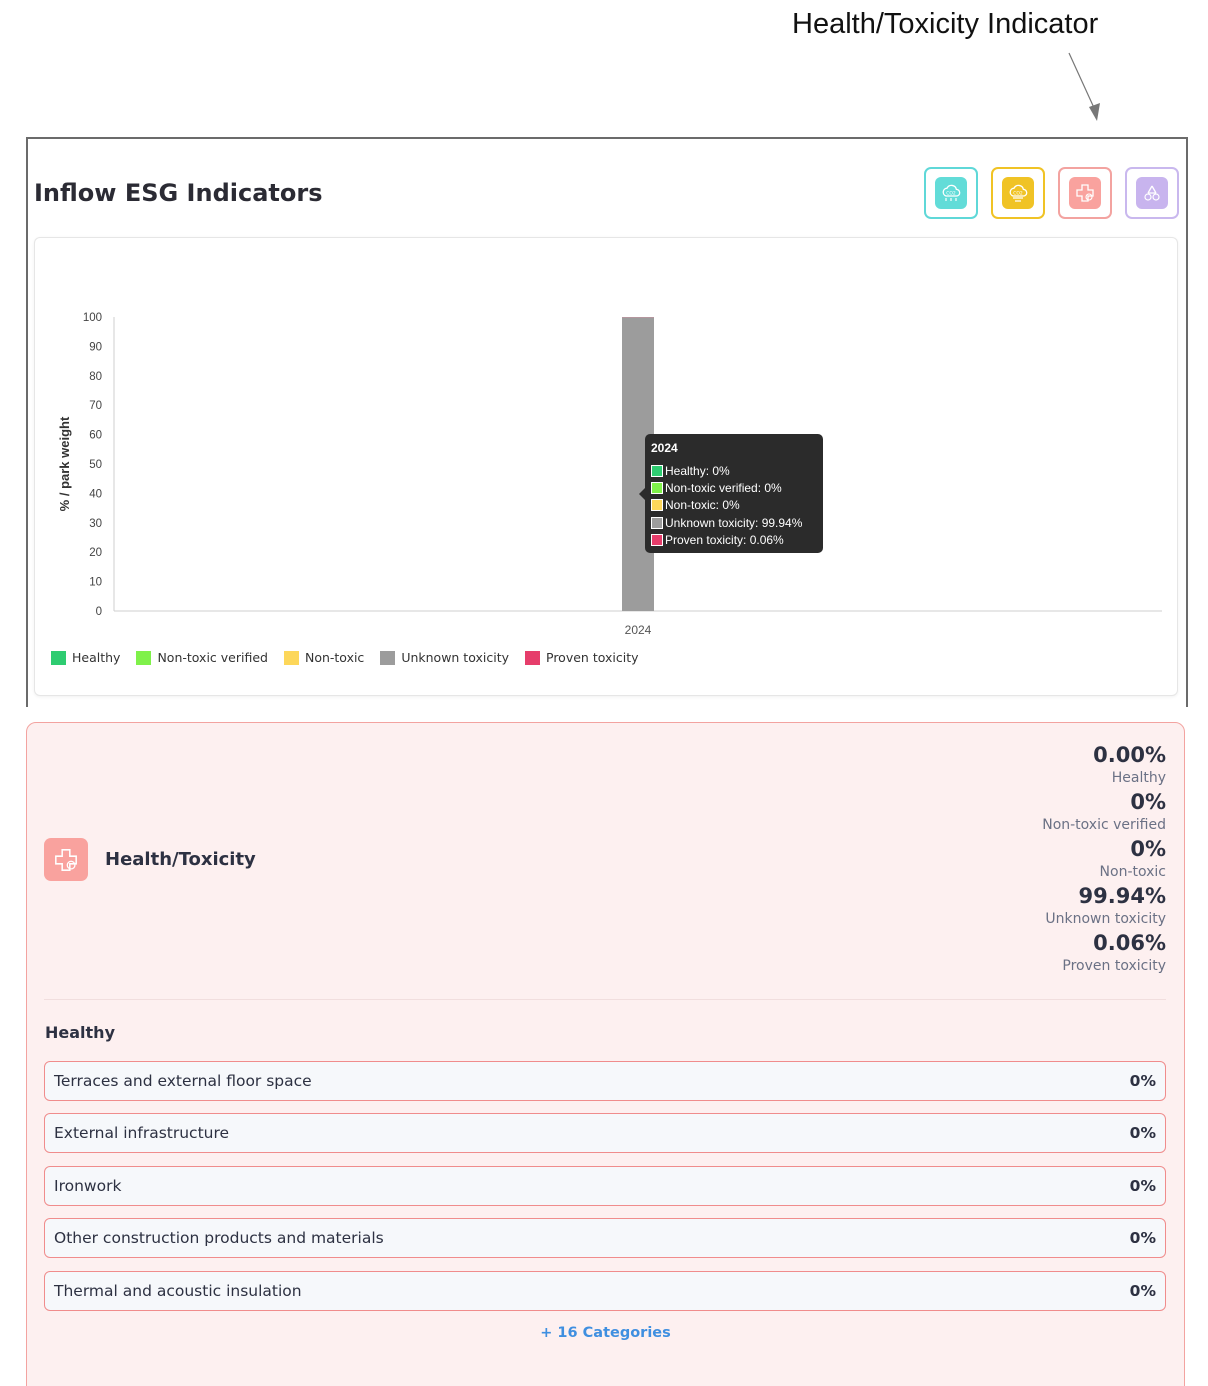  What do you see at coordinates (1084, 86) in the screenshot?
I see `annotation-arrow-icon` at bounding box center [1084, 86].